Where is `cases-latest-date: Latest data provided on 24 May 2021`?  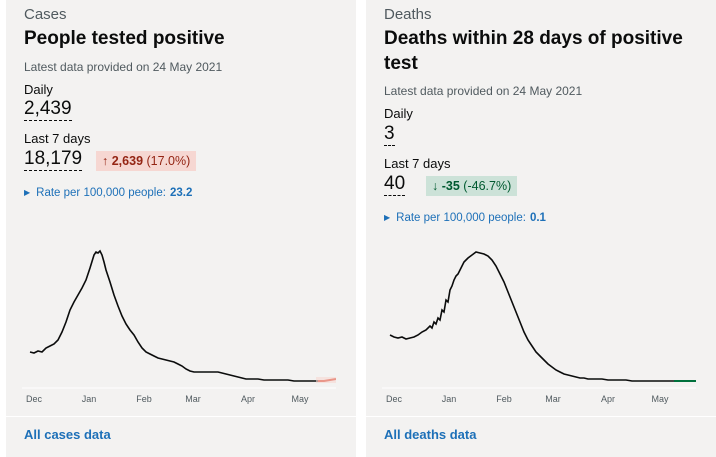
cases-latest-date: Latest data provided on 24 May 2021 is located at coordinates (123, 67).